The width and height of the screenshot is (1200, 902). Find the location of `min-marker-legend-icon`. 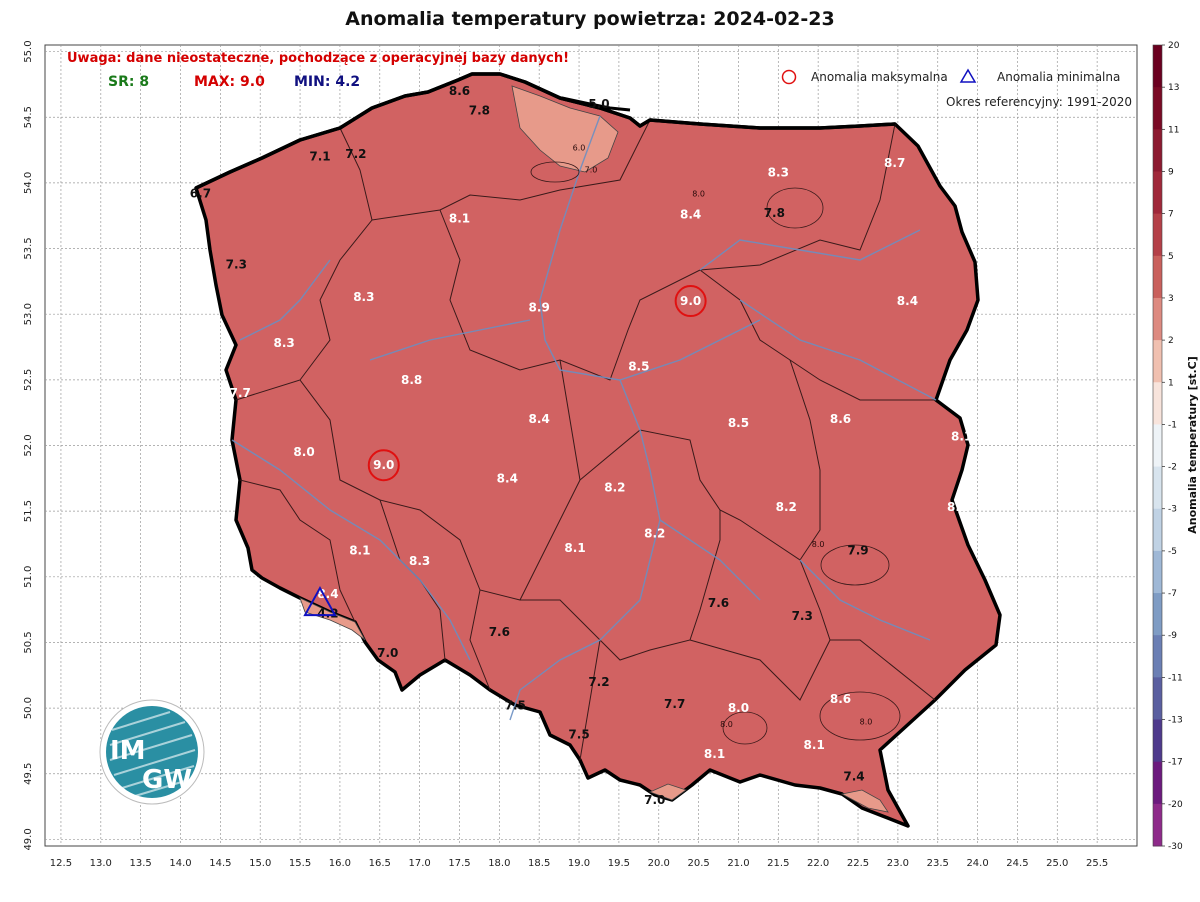

min-marker-legend-icon is located at coordinates (968, 75).